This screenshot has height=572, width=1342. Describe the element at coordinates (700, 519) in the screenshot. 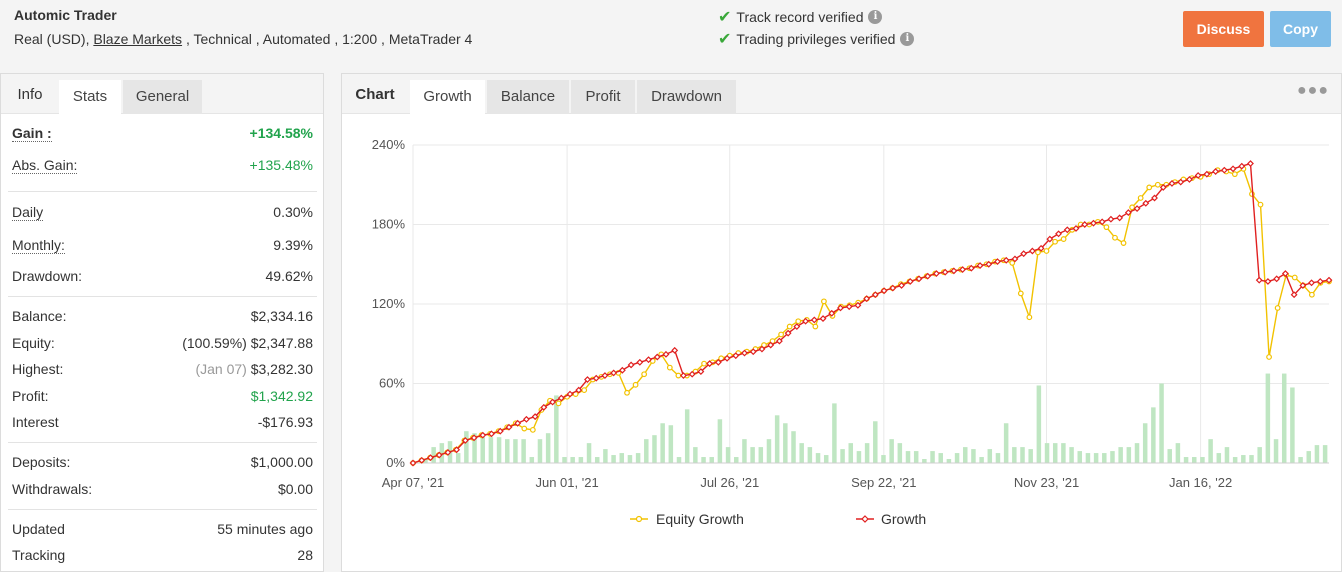

I see `legend-label-equity: Equity Growth` at that location.